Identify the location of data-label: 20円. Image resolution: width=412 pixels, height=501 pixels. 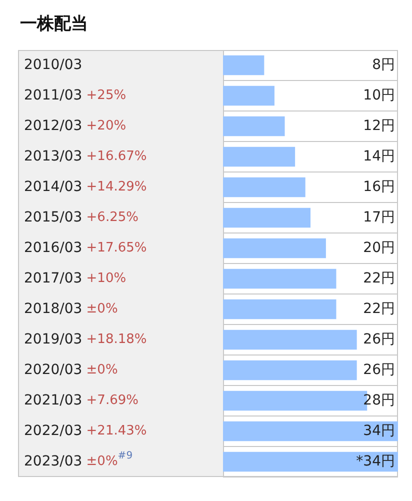
(379, 248).